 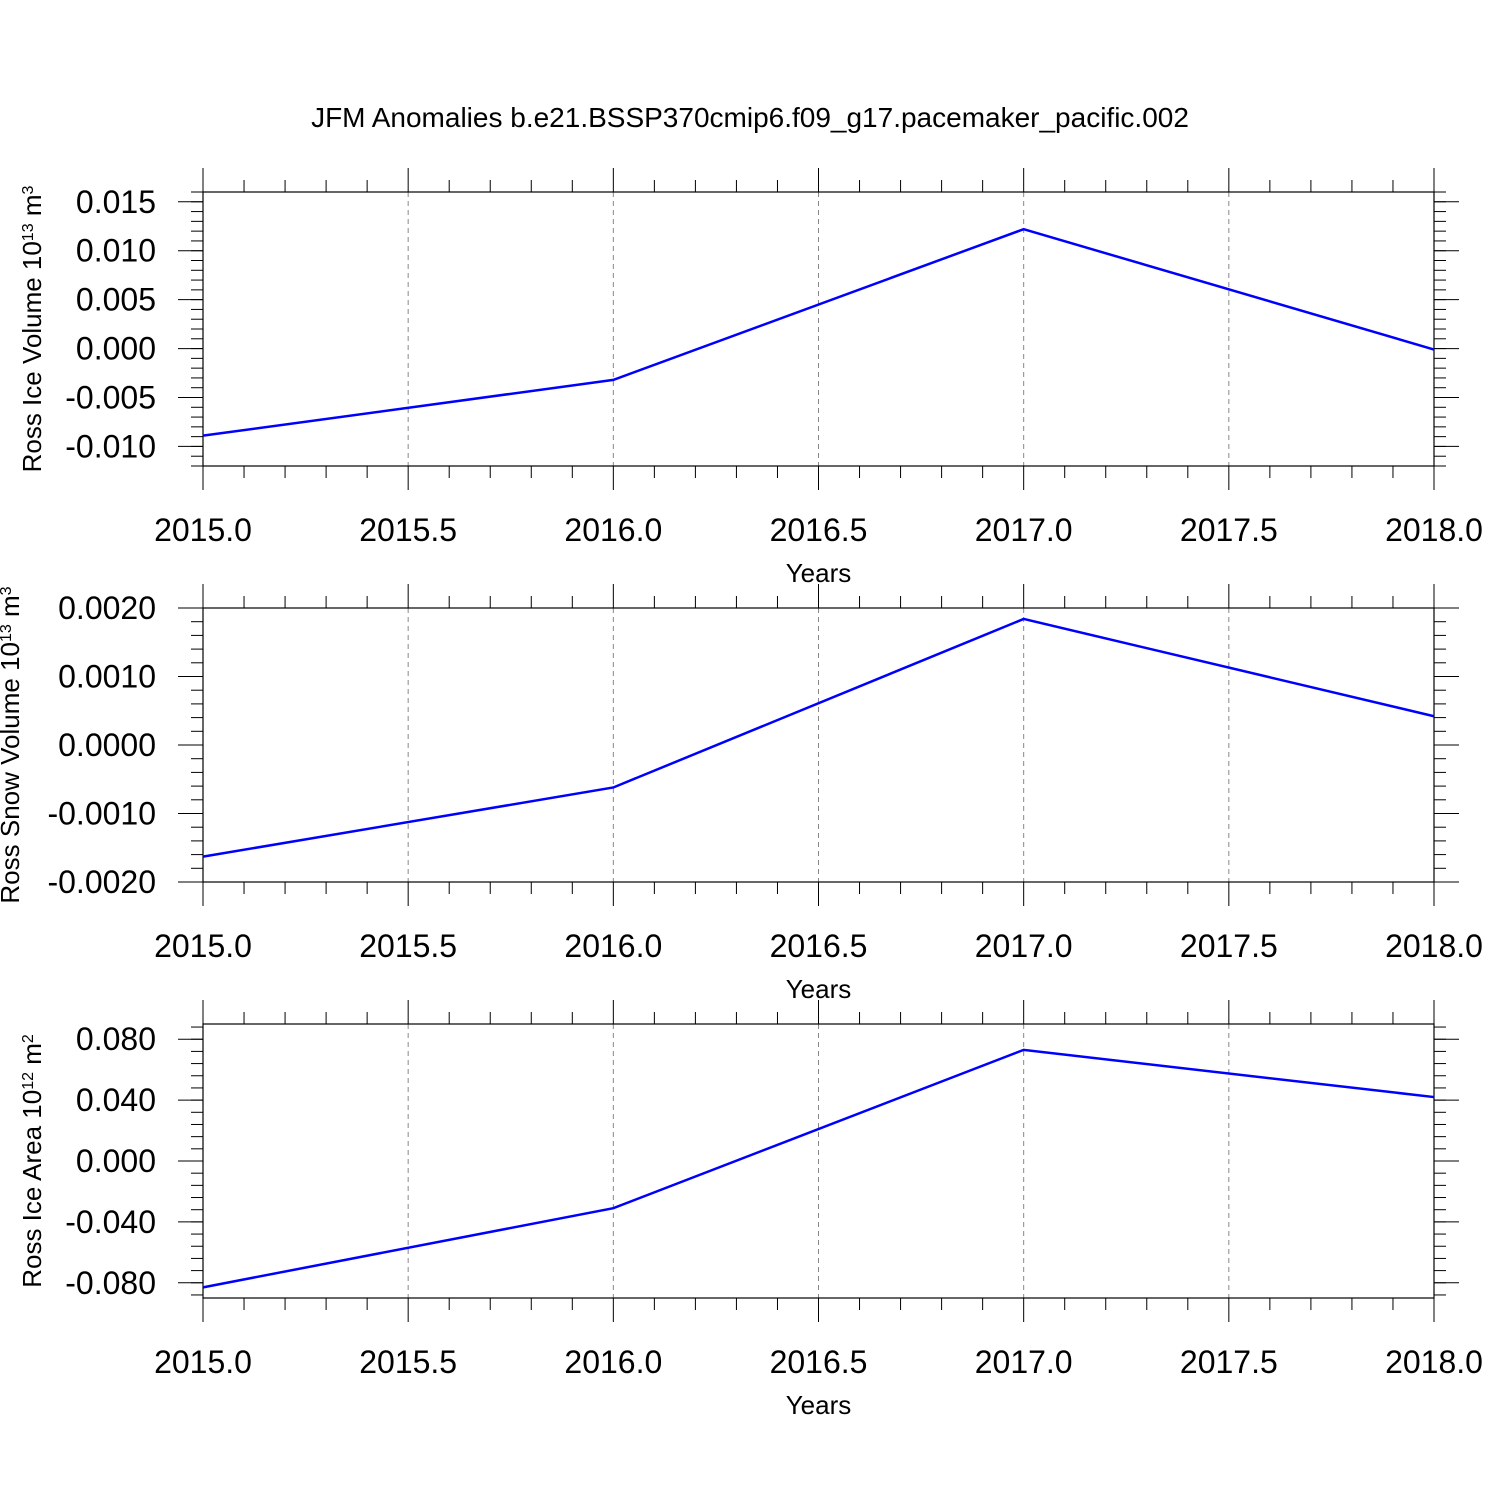 What do you see at coordinates (101, 882) in the screenshot?
I see `y-tick-label: -0.0020` at bounding box center [101, 882].